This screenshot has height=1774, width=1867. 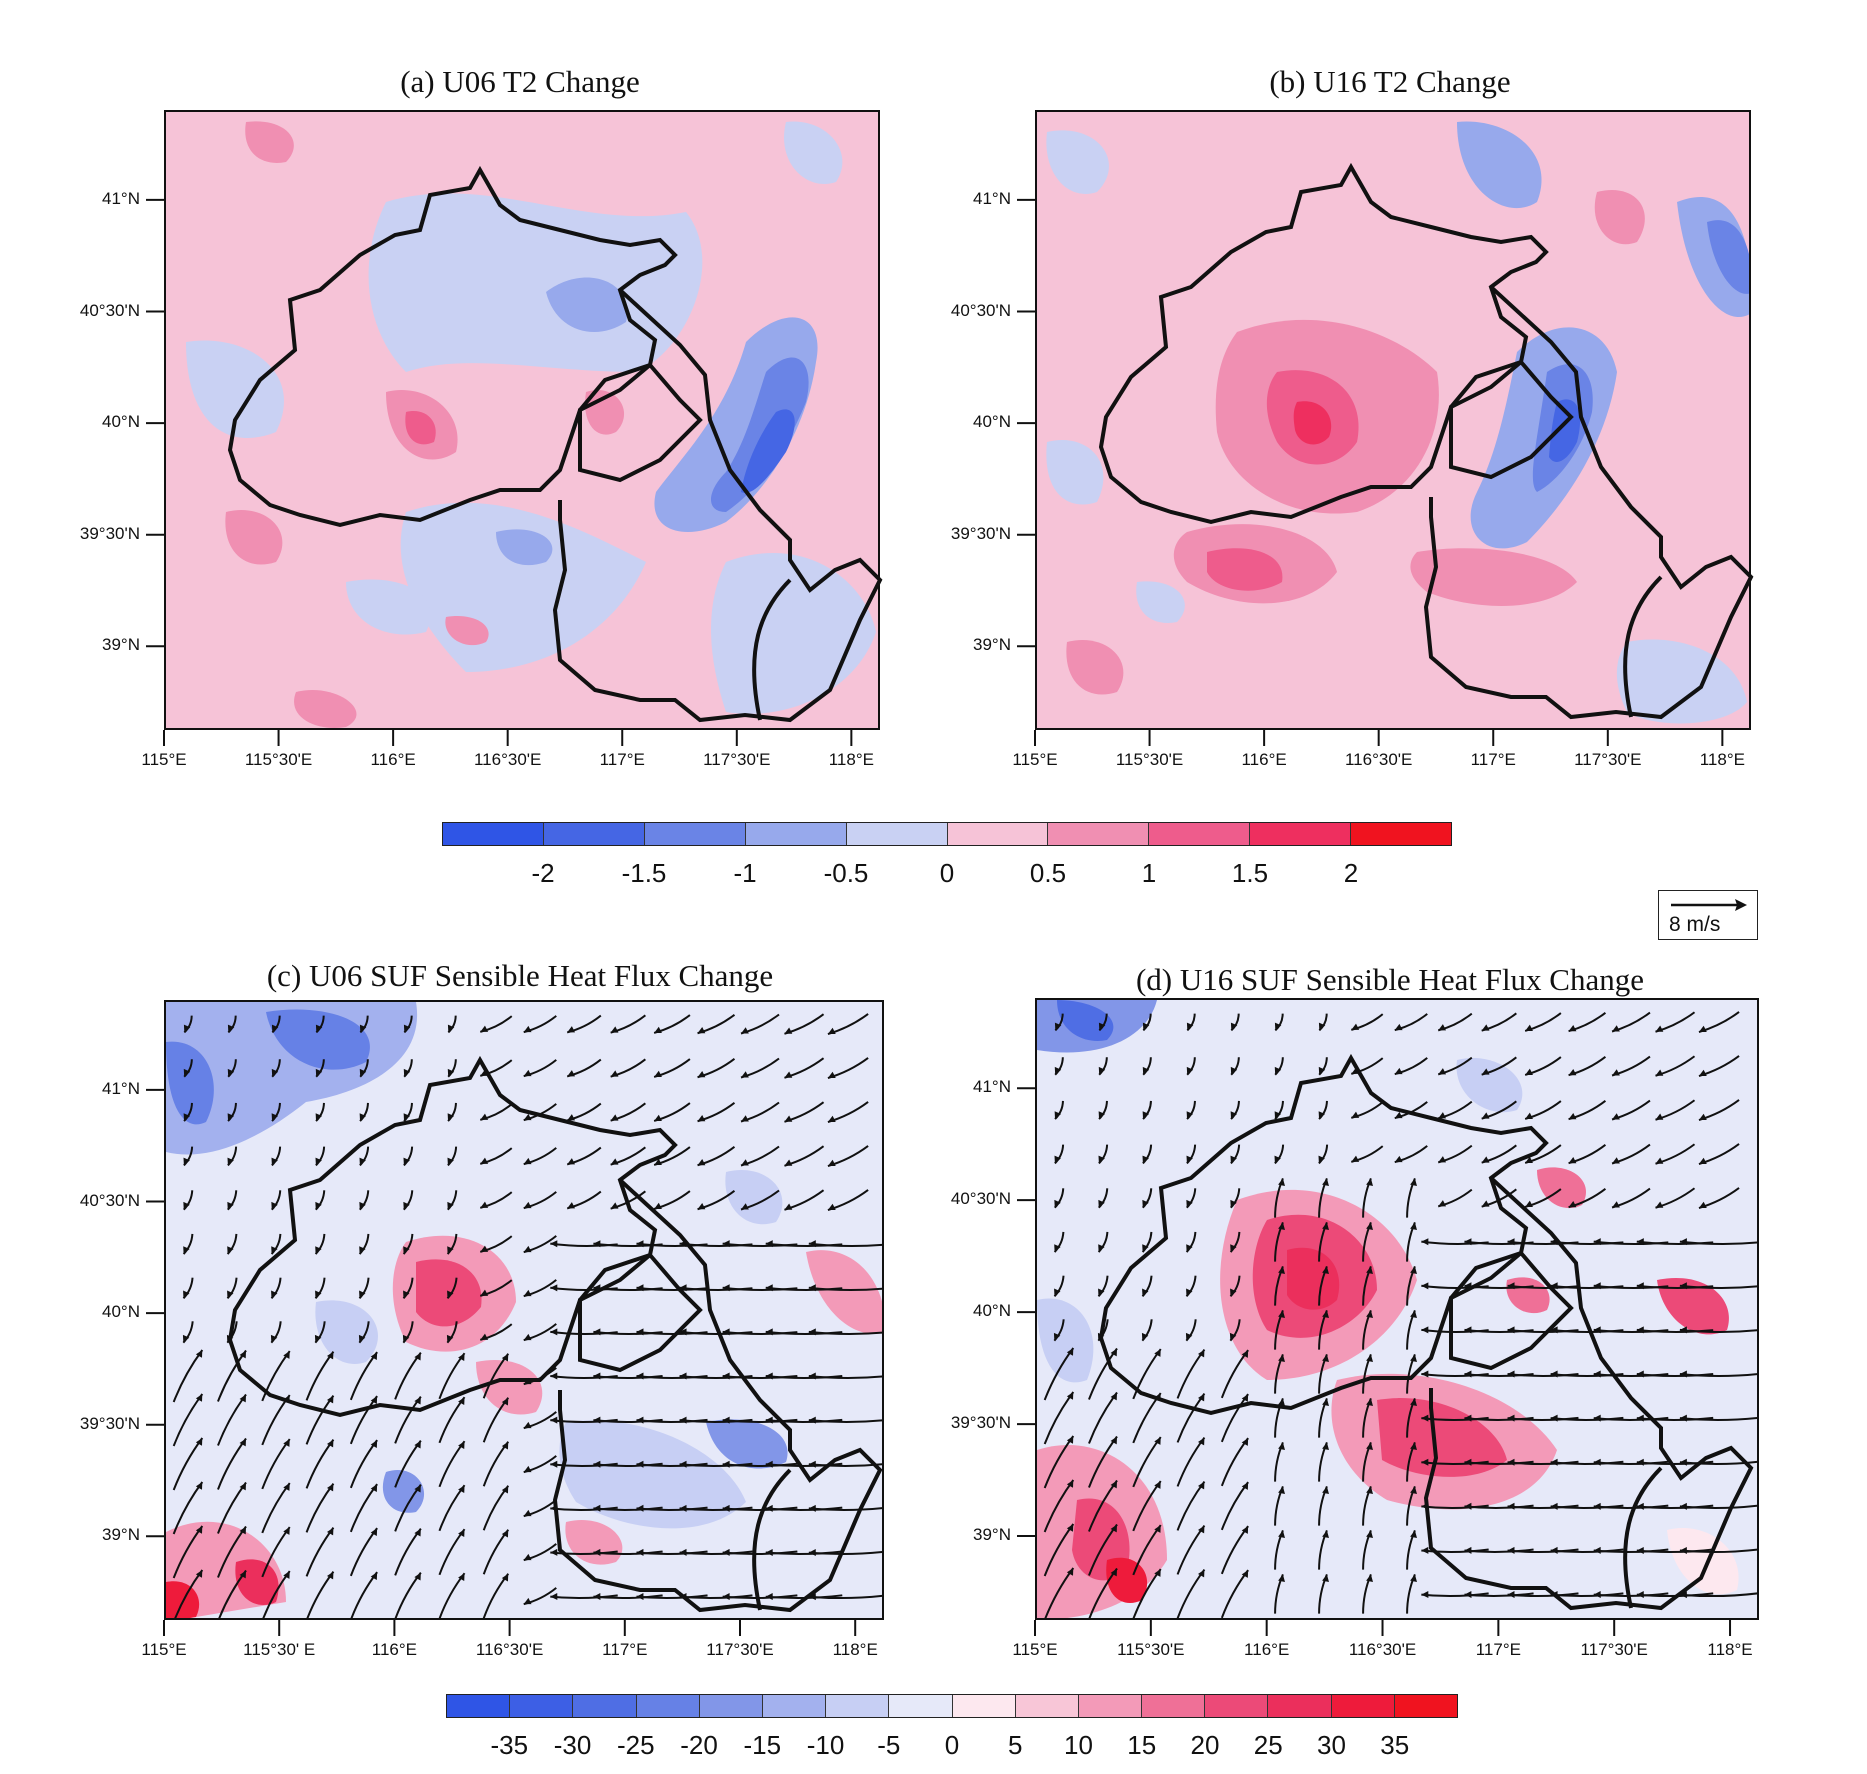 I want to click on lon-label: 117°E, so click(x=1498, y=1649).